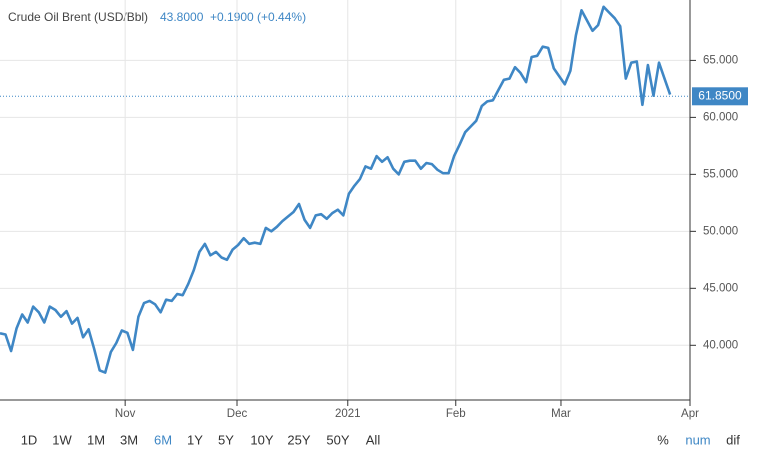 The image size is (759, 458). Describe the element at coordinates (663, 439) in the screenshot. I see `mode-button: %` at that location.